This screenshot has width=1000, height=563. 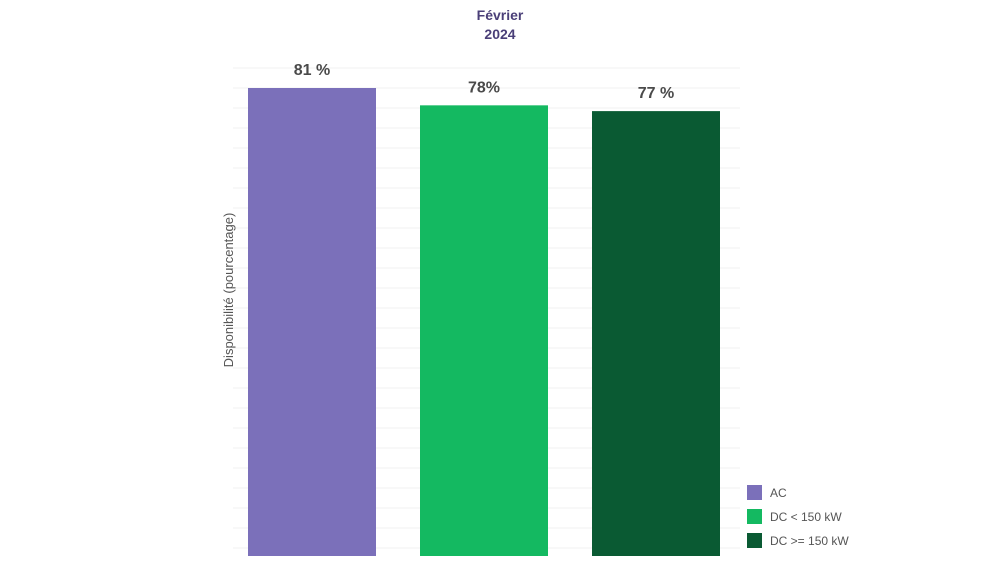 What do you see at coordinates (312, 70) in the screenshot?
I see `value-label-ac: 81 %` at bounding box center [312, 70].